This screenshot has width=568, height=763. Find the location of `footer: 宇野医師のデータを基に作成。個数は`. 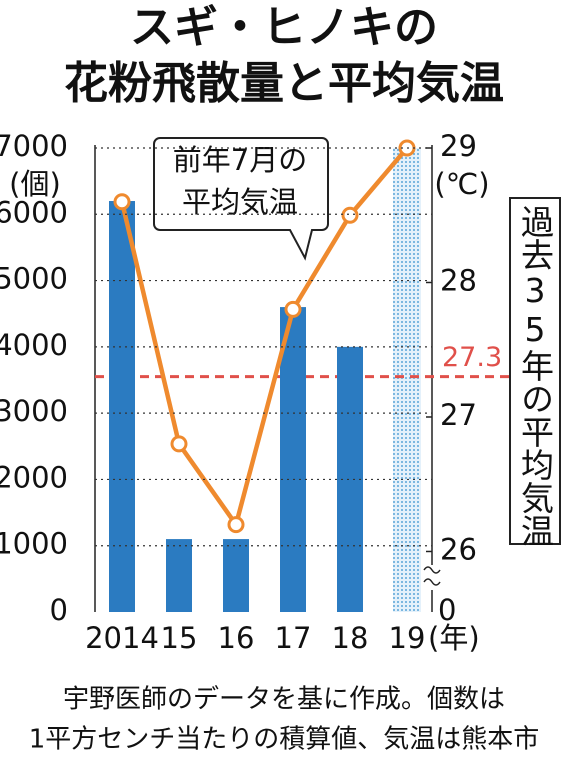

footer: 宇野医師のデータを基に作成。個数は is located at coordinates (284, 700).